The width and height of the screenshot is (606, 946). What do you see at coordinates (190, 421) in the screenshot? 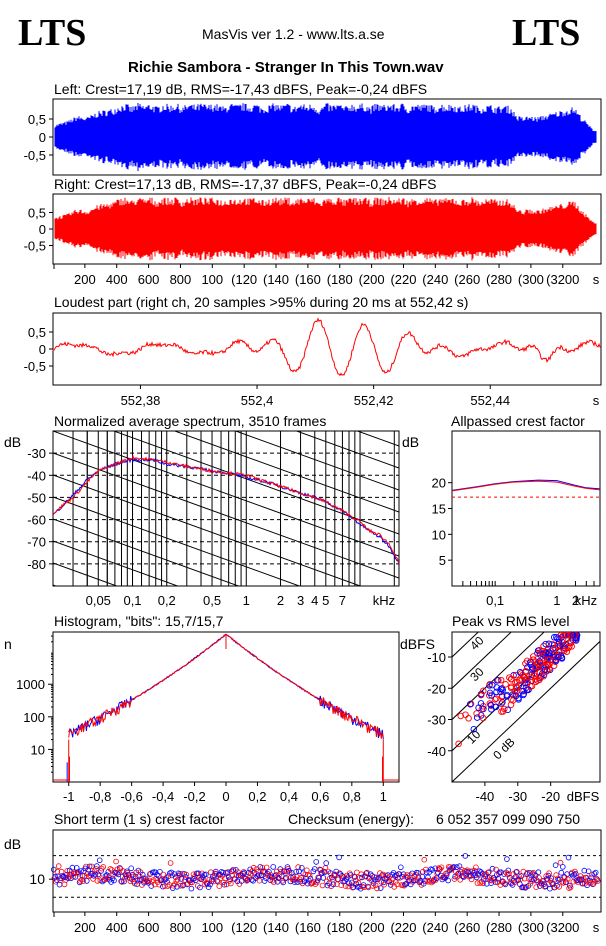
I see `spectrum-title: Normalized average spectrum, 3510 frames` at bounding box center [190, 421].